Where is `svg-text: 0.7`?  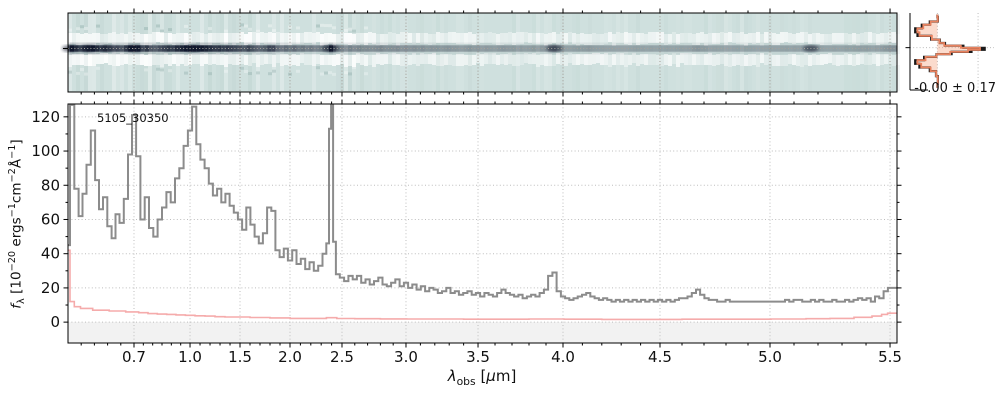 svg-text: 0.7 is located at coordinates (134, 357).